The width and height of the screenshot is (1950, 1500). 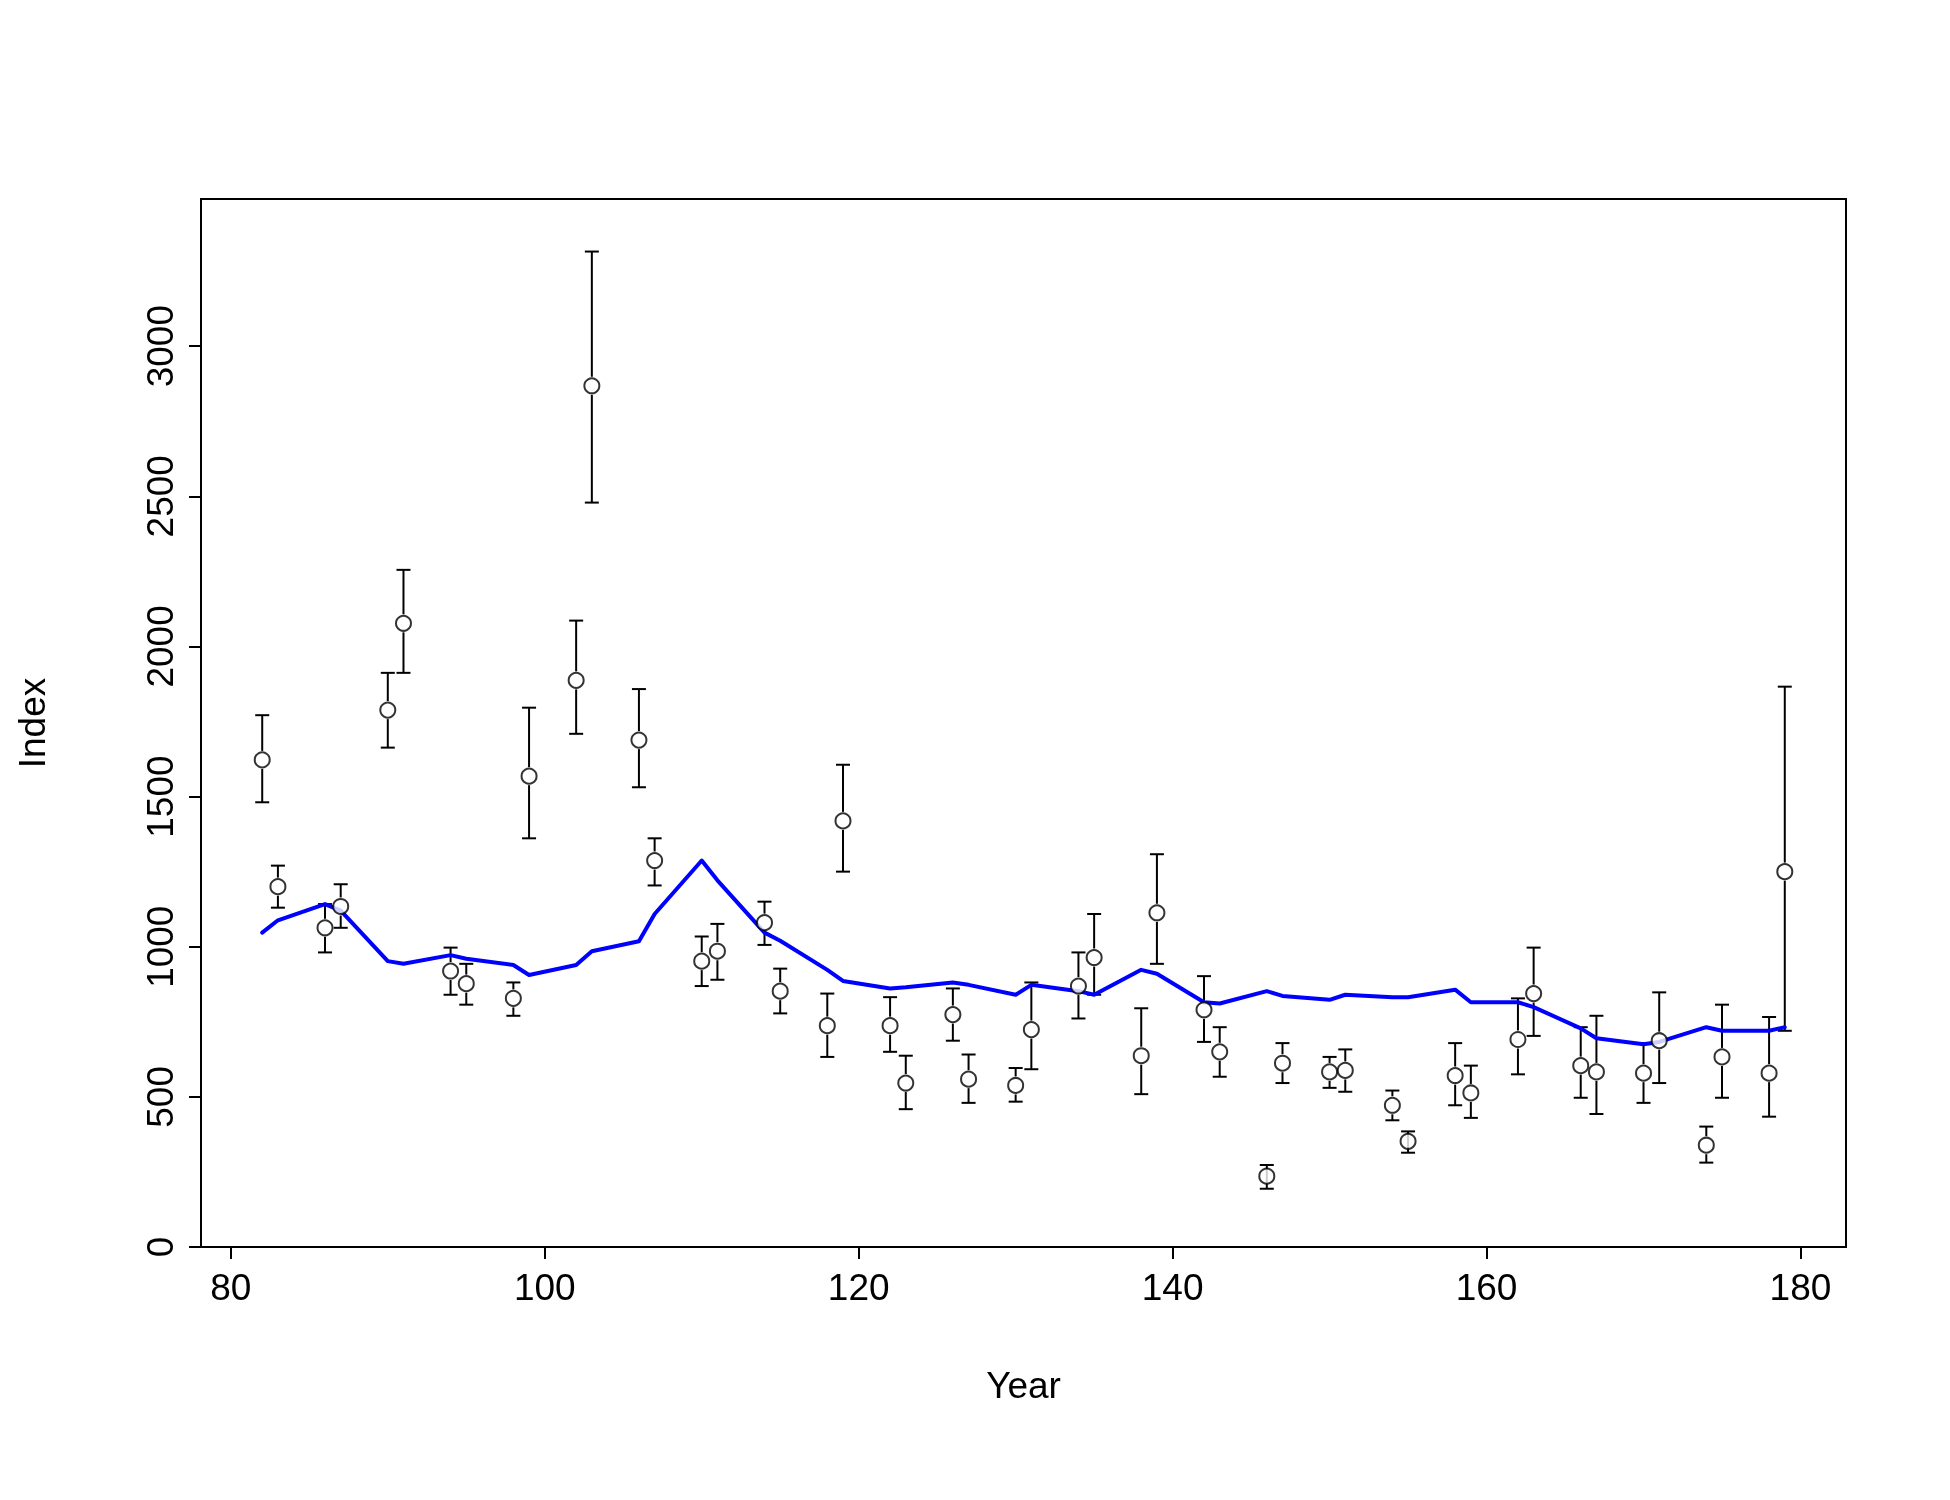 I want to click on x-tick-label: 160, so click(x=1486, y=1287).